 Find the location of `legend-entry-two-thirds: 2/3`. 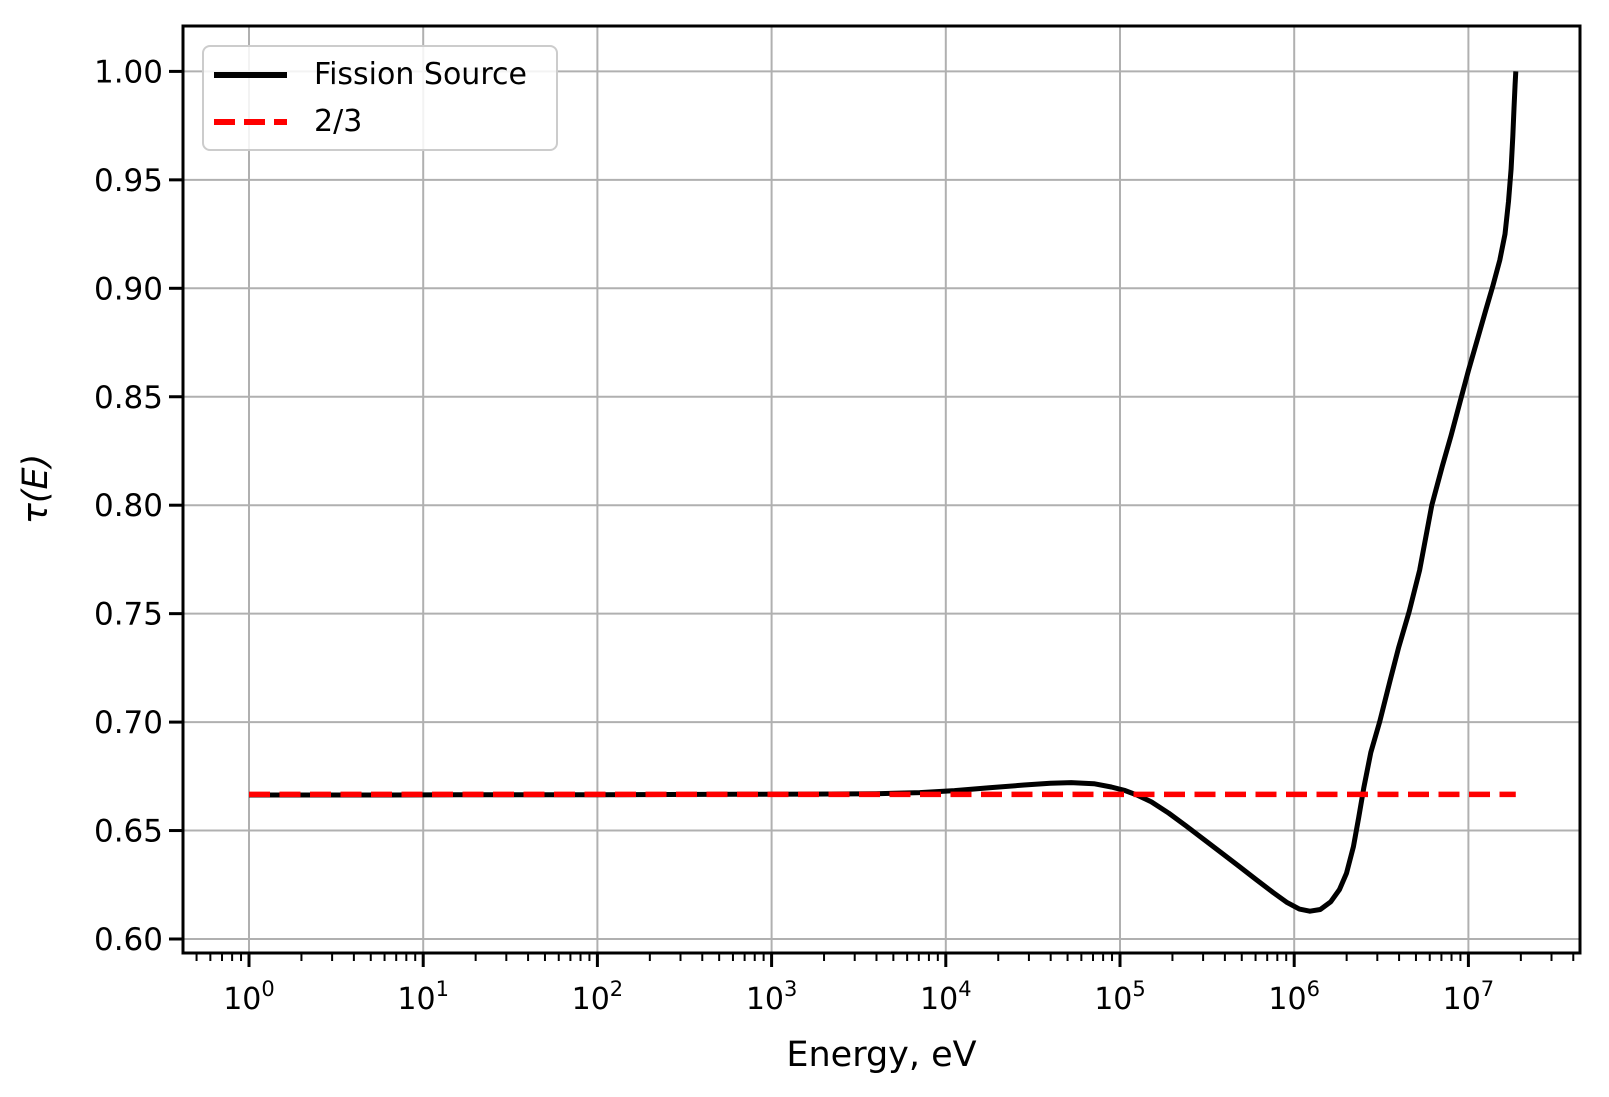

legend-entry-two-thirds: 2/3 is located at coordinates (379, 121).